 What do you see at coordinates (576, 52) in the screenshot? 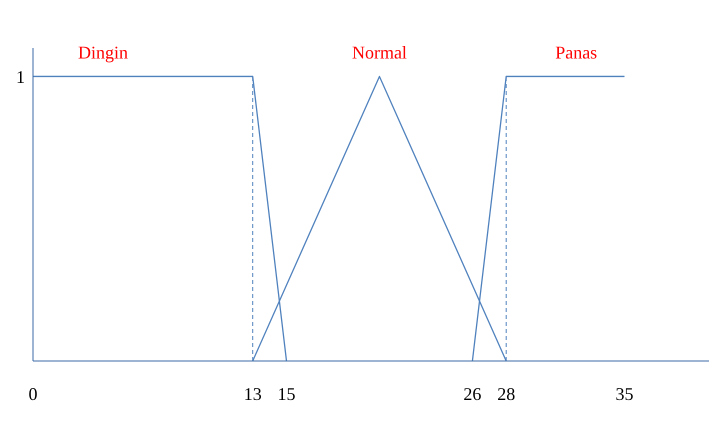
I see `series-label: Panas` at bounding box center [576, 52].